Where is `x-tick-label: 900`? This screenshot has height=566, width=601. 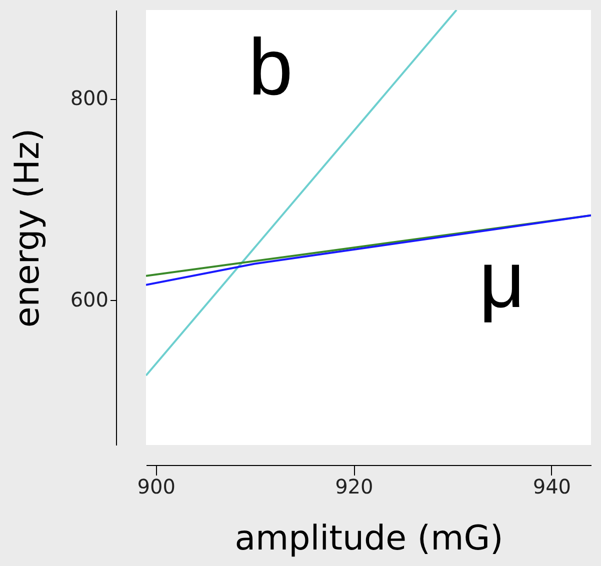
x-tick-label: 900 is located at coordinates (156, 486).